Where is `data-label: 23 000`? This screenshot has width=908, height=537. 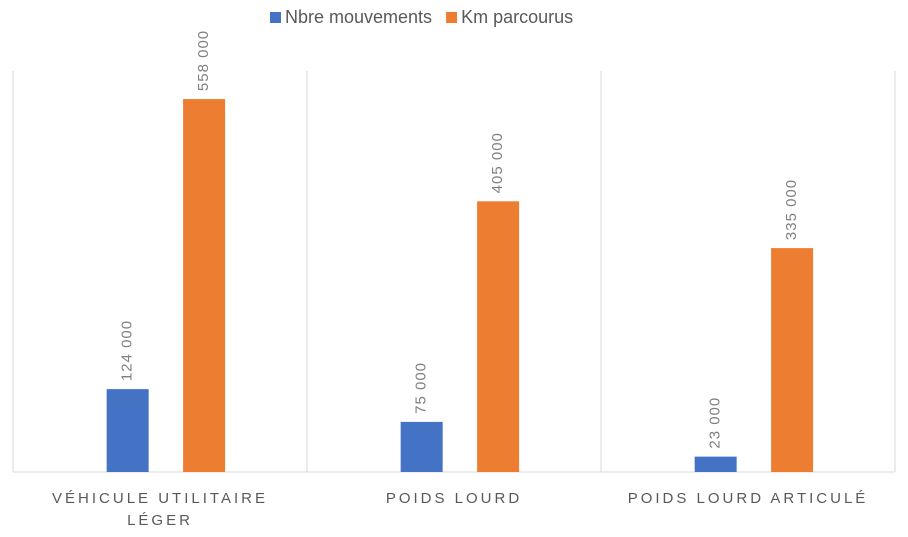 data-label: 23 000 is located at coordinates (715, 423).